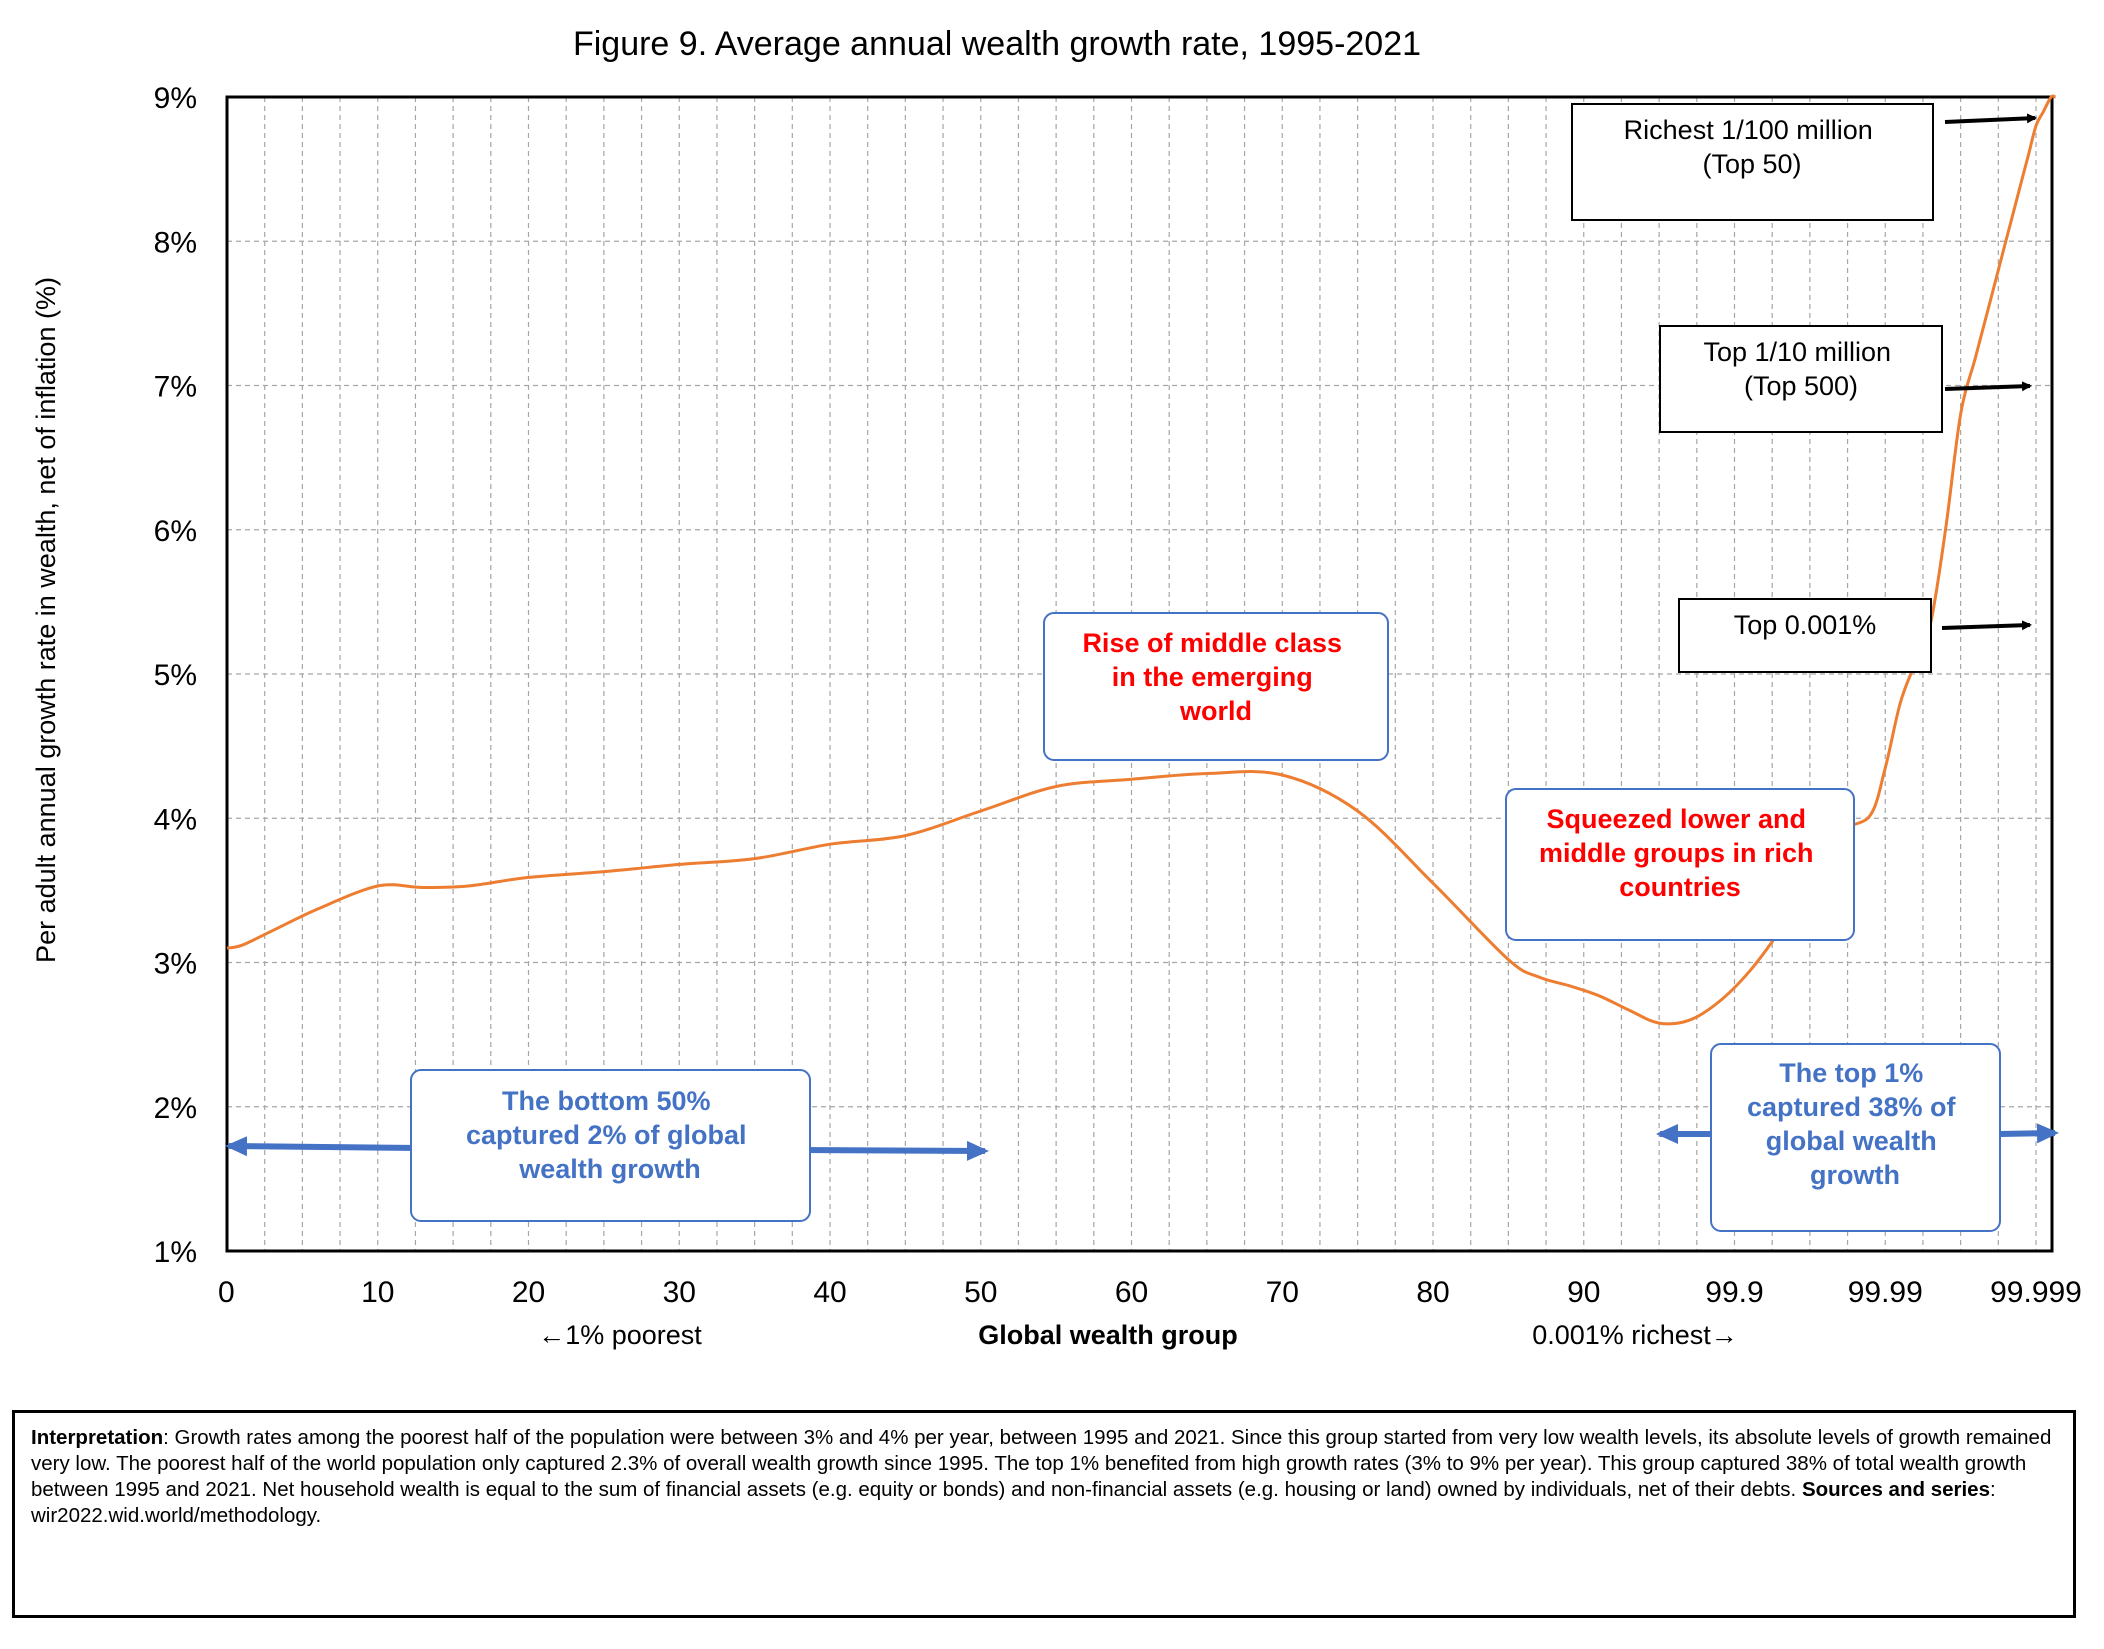 This screenshot has height=1649, width=2104. I want to click on y-tick-label: 6%, so click(175, 531).